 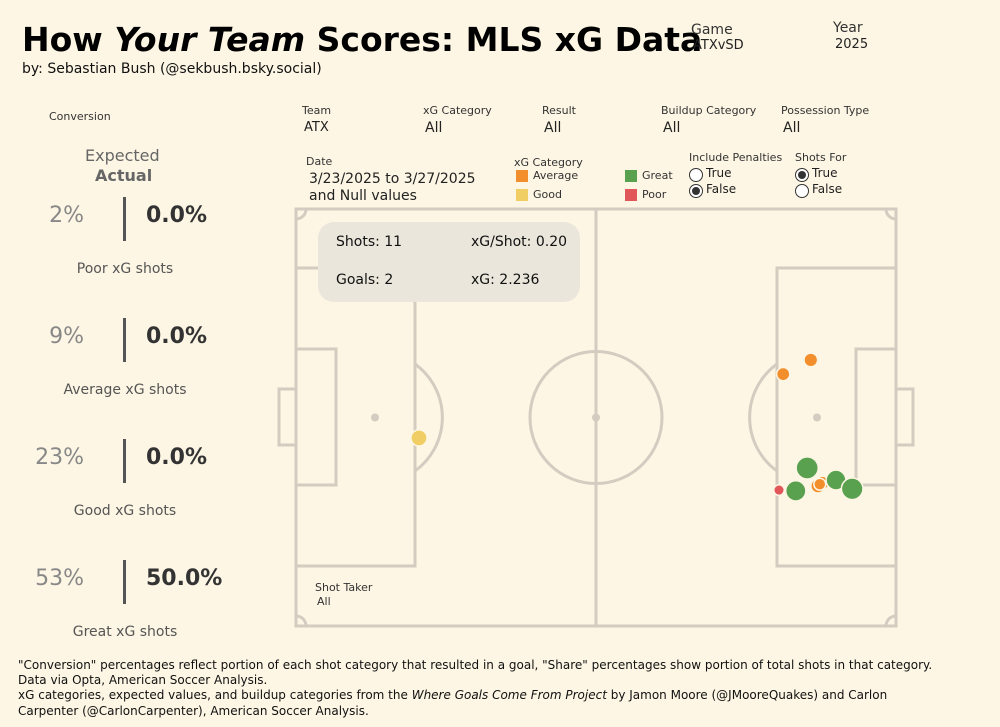 What do you see at coordinates (125, 511) in the screenshot?
I see `category-label: Good xG shots` at bounding box center [125, 511].